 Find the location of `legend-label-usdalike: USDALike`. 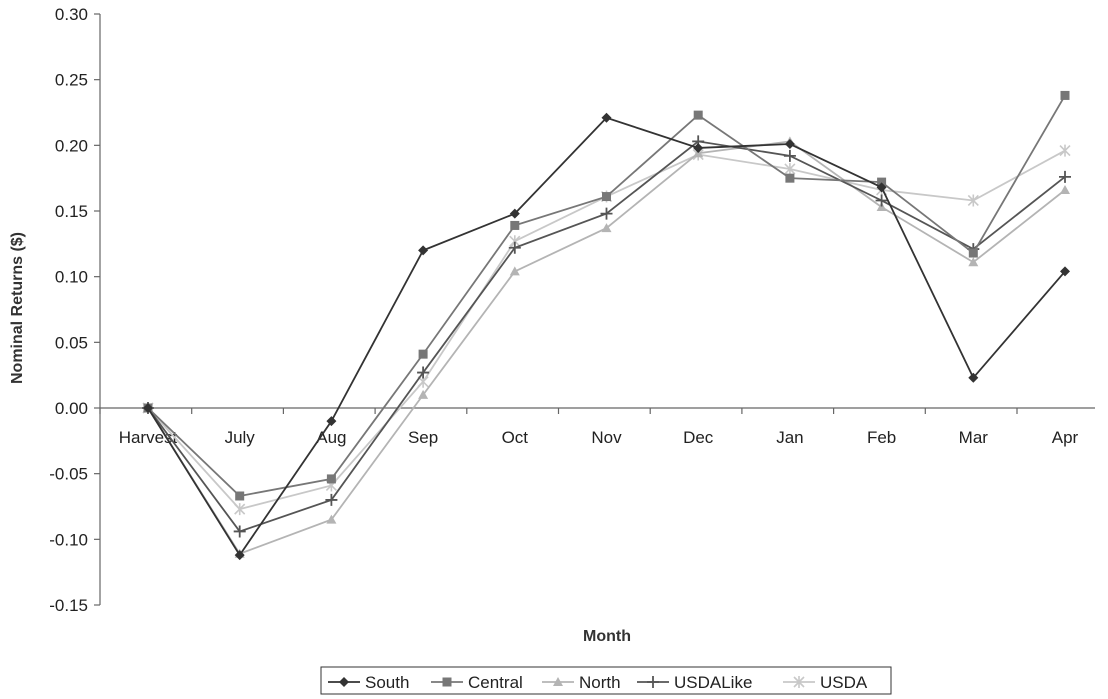

legend-label-usdalike: USDALike is located at coordinates (713, 682).